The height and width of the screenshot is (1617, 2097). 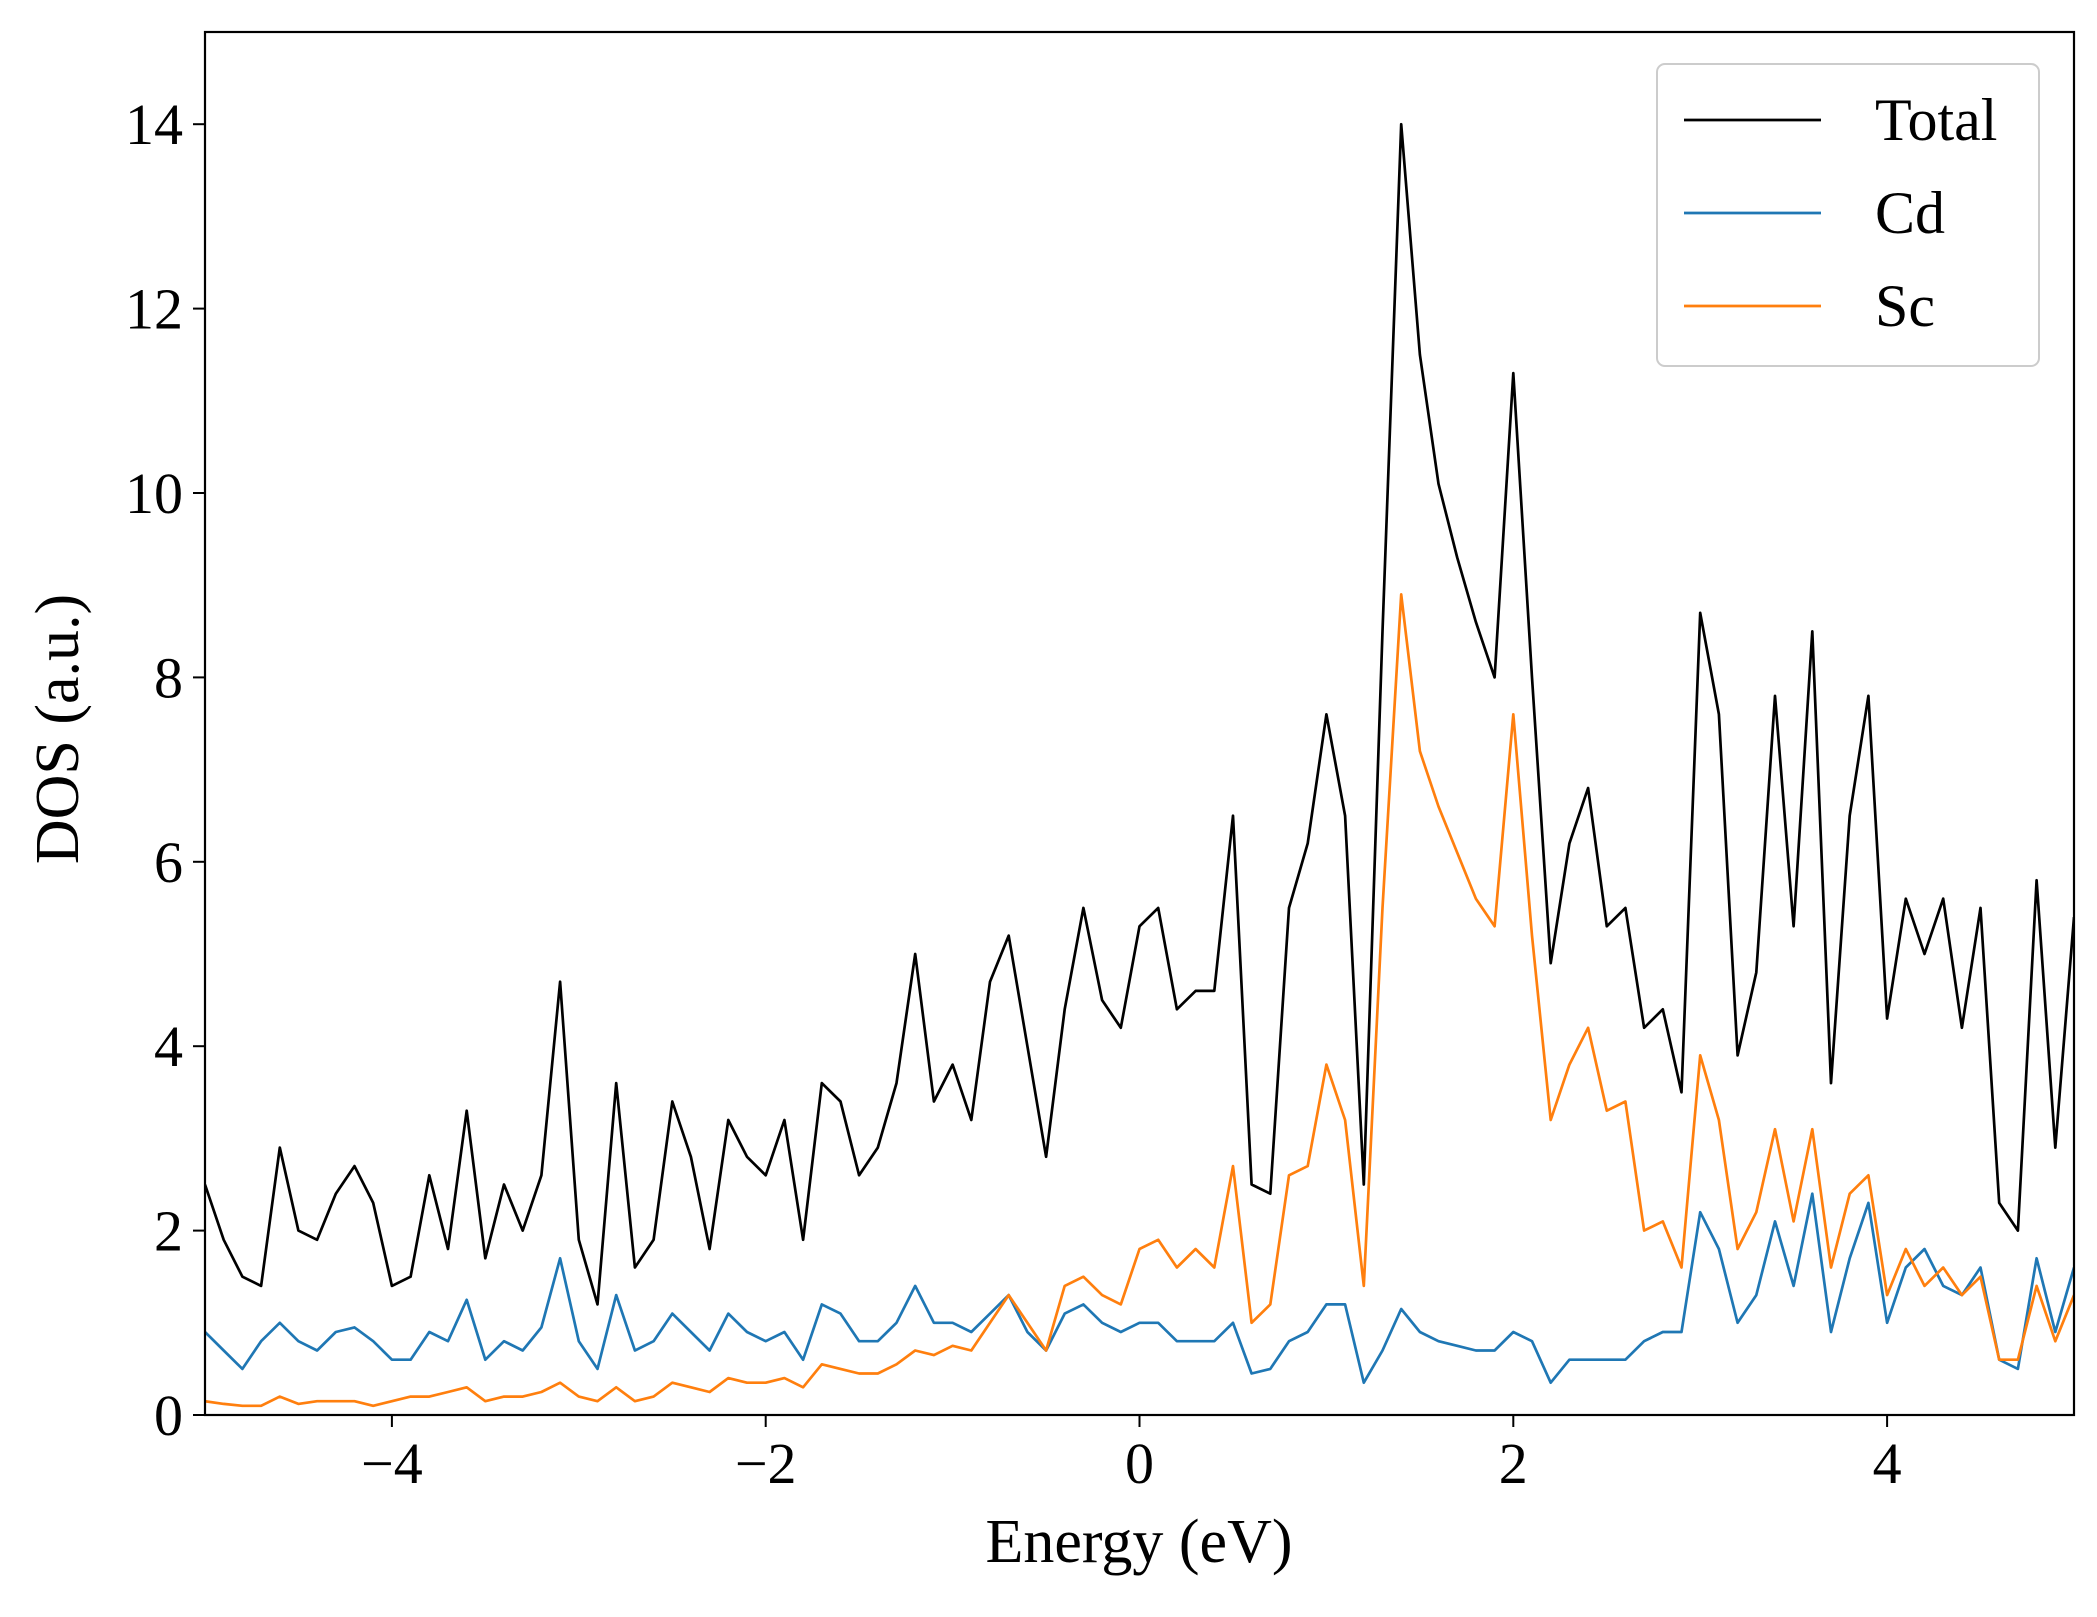 What do you see at coordinates (766, 1463) in the screenshot?
I see `x-tick-label: −2` at bounding box center [766, 1463].